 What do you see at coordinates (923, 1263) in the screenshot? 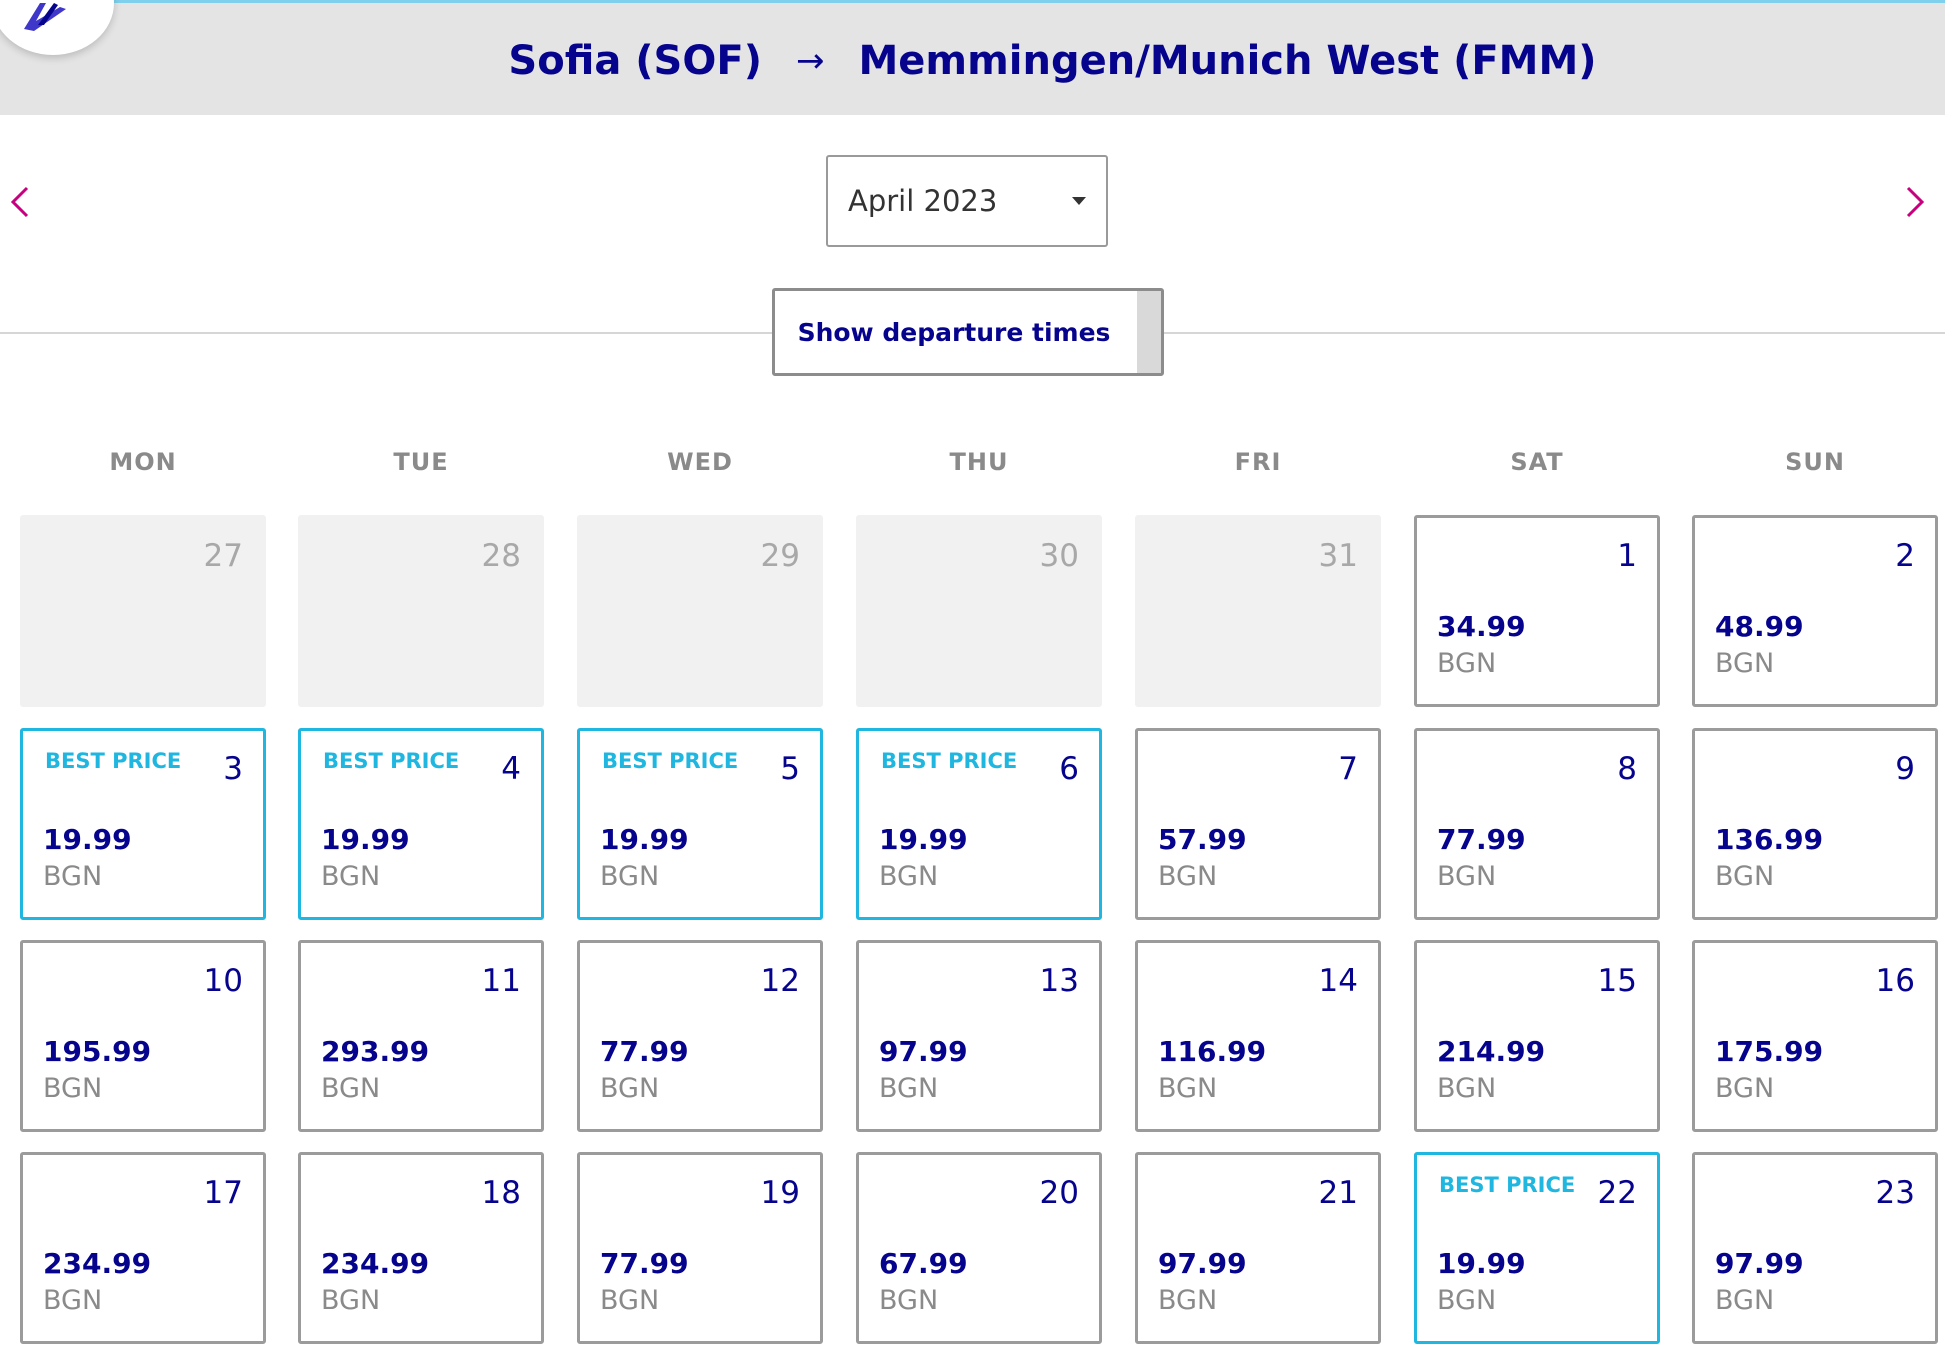
I see `fare-price: 67.99` at bounding box center [923, 1263].